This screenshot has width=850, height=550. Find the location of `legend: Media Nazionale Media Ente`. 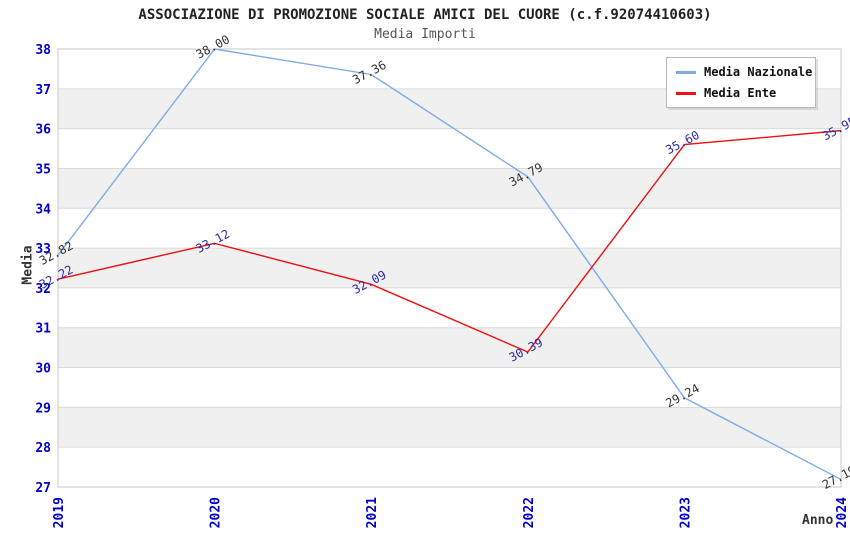

legend: Media Nazionale Media Ente is located at coordinates (741, 82).